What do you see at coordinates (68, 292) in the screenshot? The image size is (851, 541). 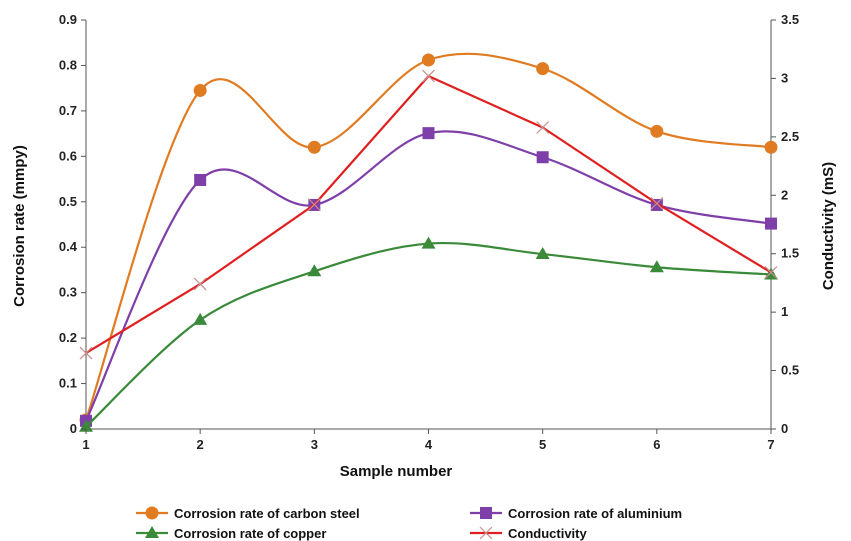 I see `y-tick-label: 0.3` at bounding box center [68, 292].